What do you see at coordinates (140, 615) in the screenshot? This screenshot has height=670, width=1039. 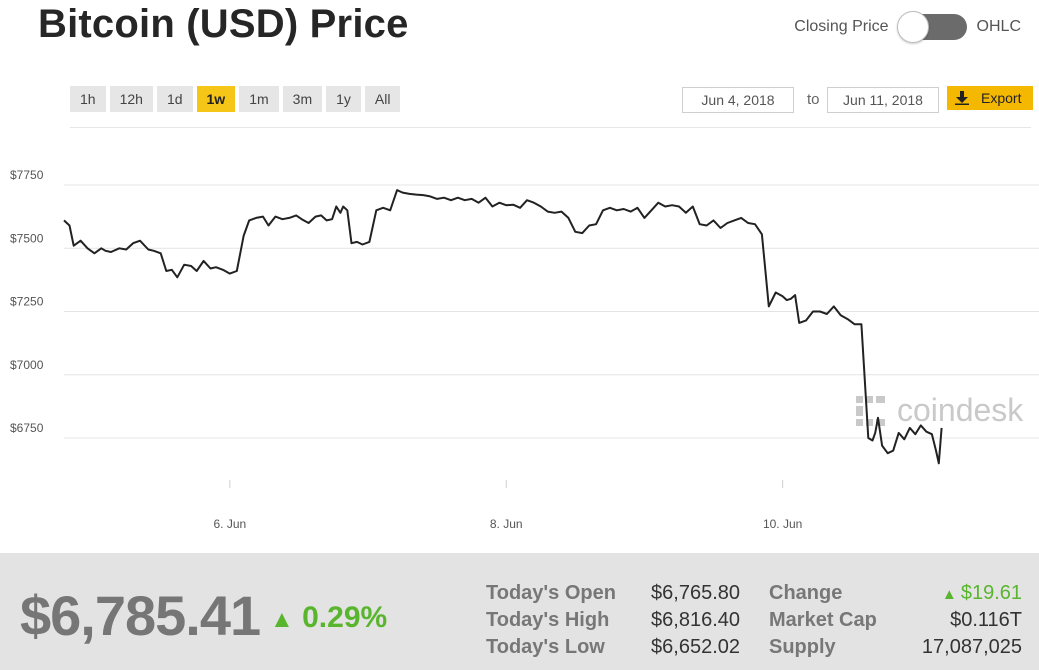 I see `current-price: $6,785.41` at bounding box center [140, 615].